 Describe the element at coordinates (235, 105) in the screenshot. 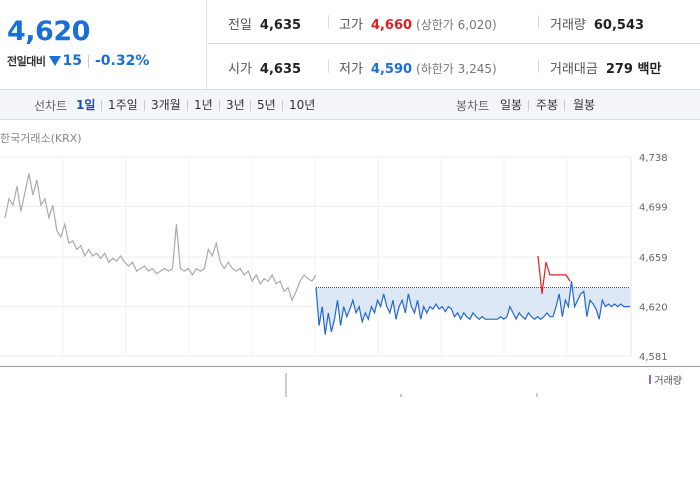

I see `period-3y: 3년` at that location.